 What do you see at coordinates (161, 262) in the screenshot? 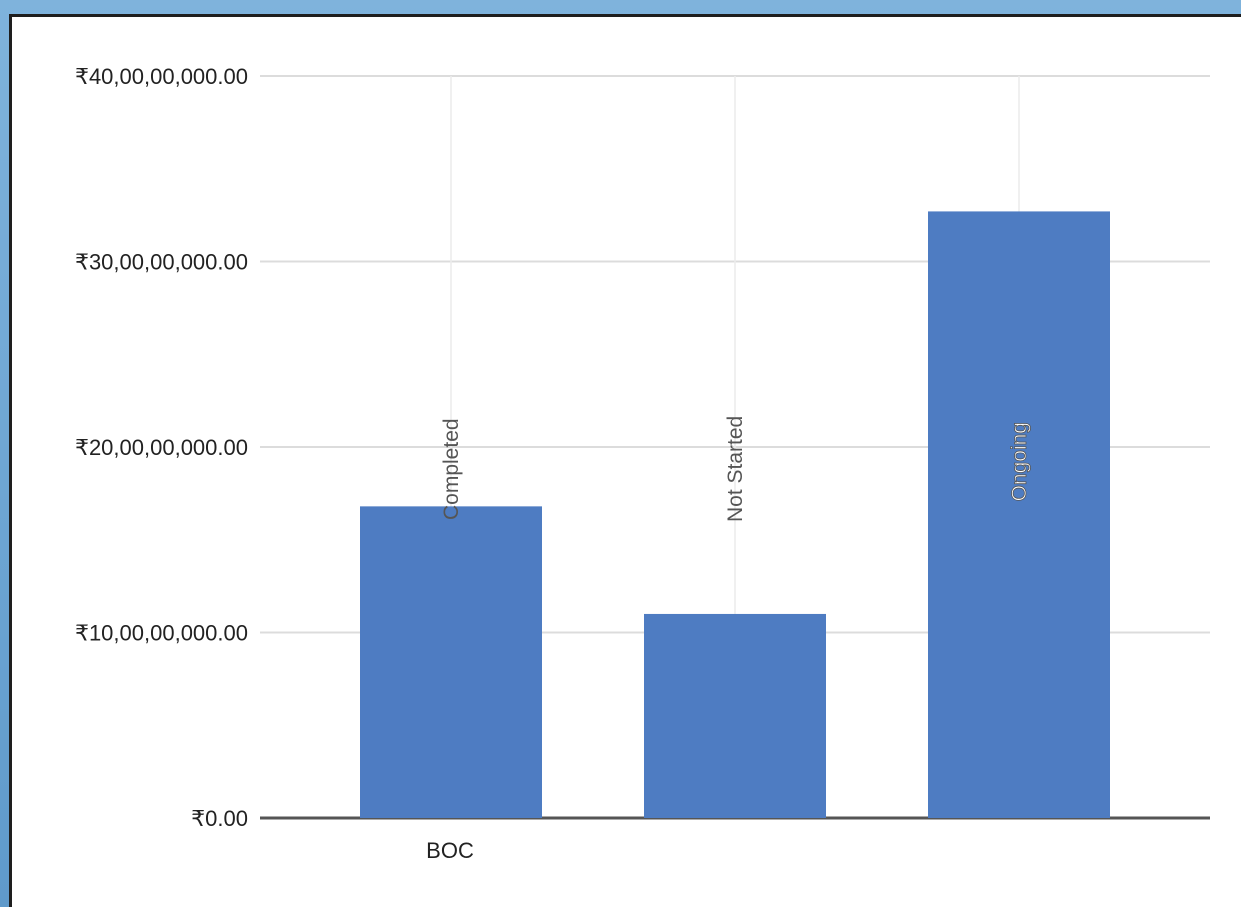
I see `y-tick-label: ₹30,00,00,000.00` at bounding box center [161, 262].